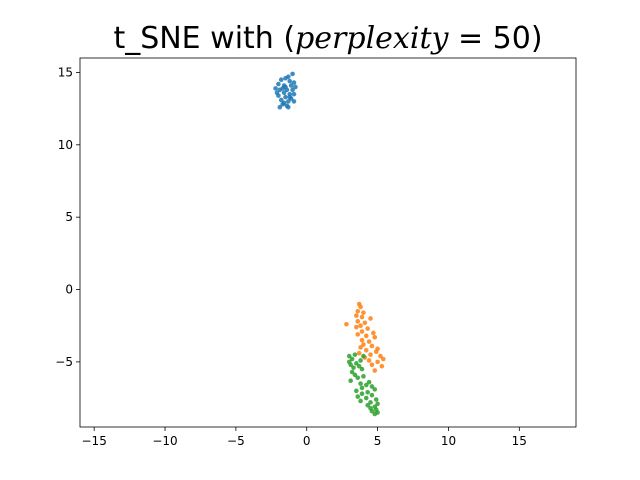 The image size is (640, 480). Describe the element at coordinates (378, 441) in the screenshot. I see `x-tick-label: 5` at that location.